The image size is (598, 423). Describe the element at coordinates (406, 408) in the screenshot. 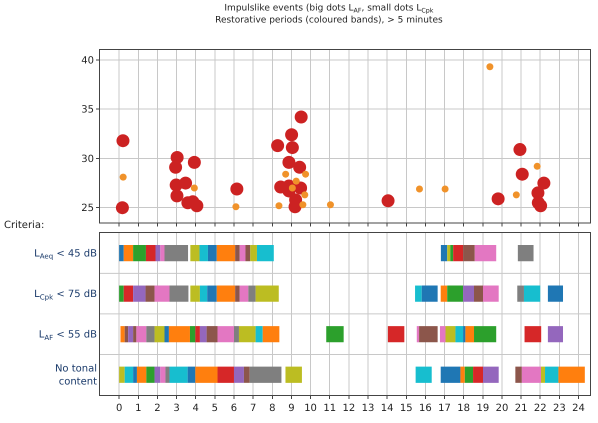

I see `x-tick-label: 15` at that location.